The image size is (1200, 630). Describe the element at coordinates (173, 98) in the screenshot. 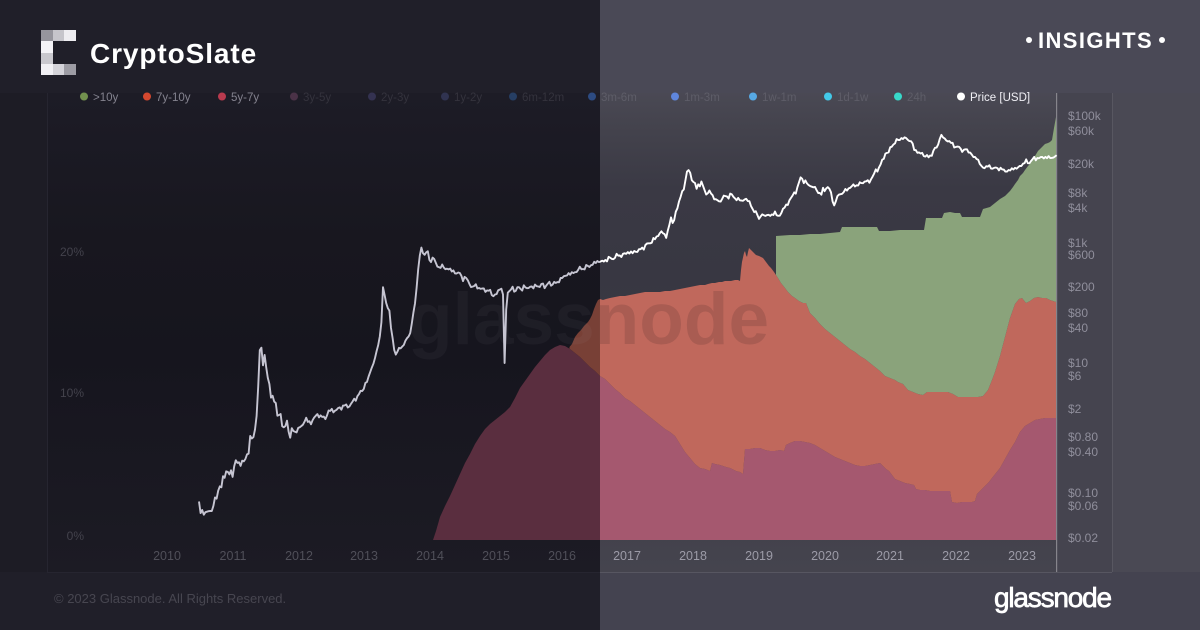

I see `svg-text: 7y-10y` at that location.